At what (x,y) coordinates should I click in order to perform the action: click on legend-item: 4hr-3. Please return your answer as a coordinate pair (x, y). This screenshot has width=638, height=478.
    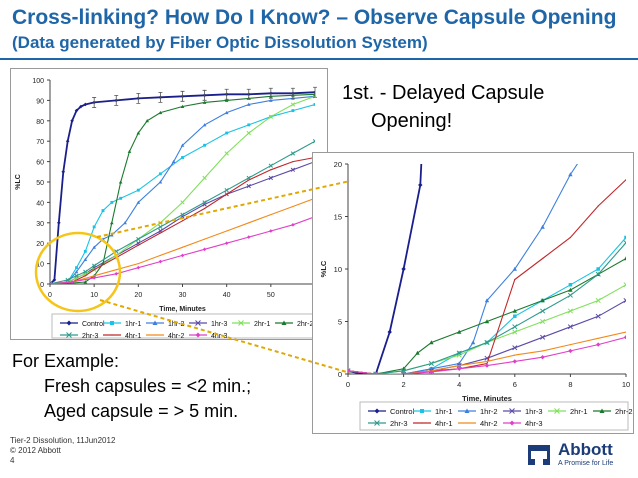
    Looking at the image, I should click on (523, 423).